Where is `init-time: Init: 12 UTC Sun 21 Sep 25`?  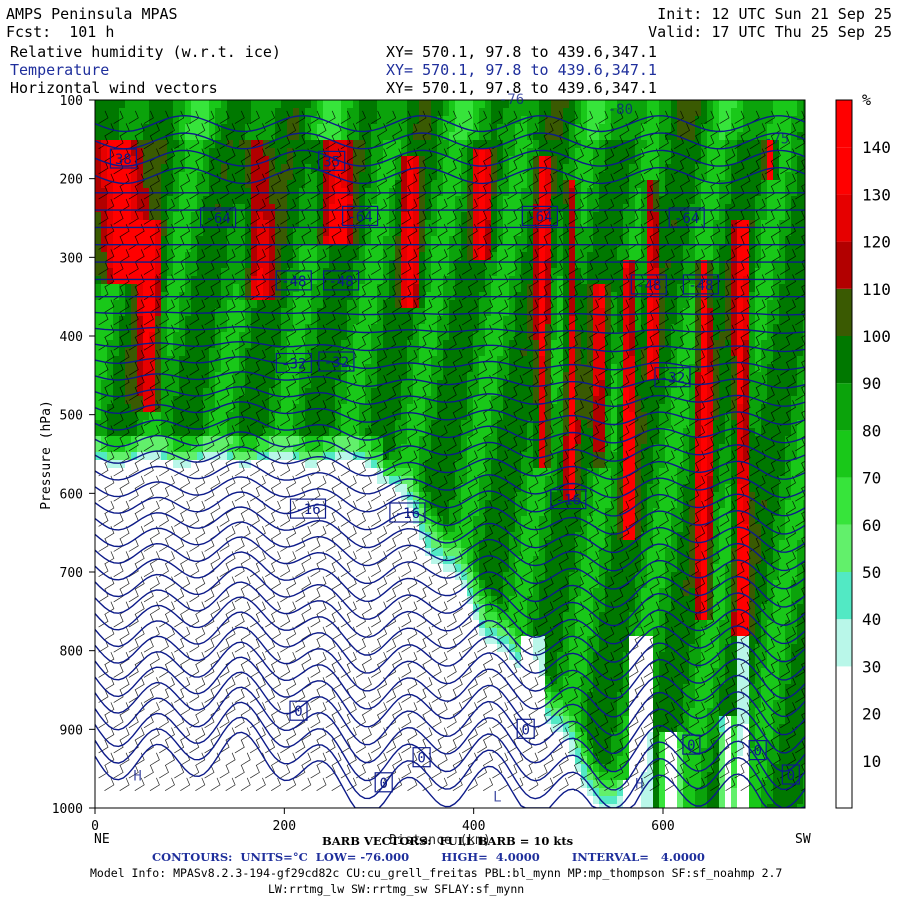 init-time: Init: 12 UTC Sun 21 Sep 25 is located at coordinates (774, 14).